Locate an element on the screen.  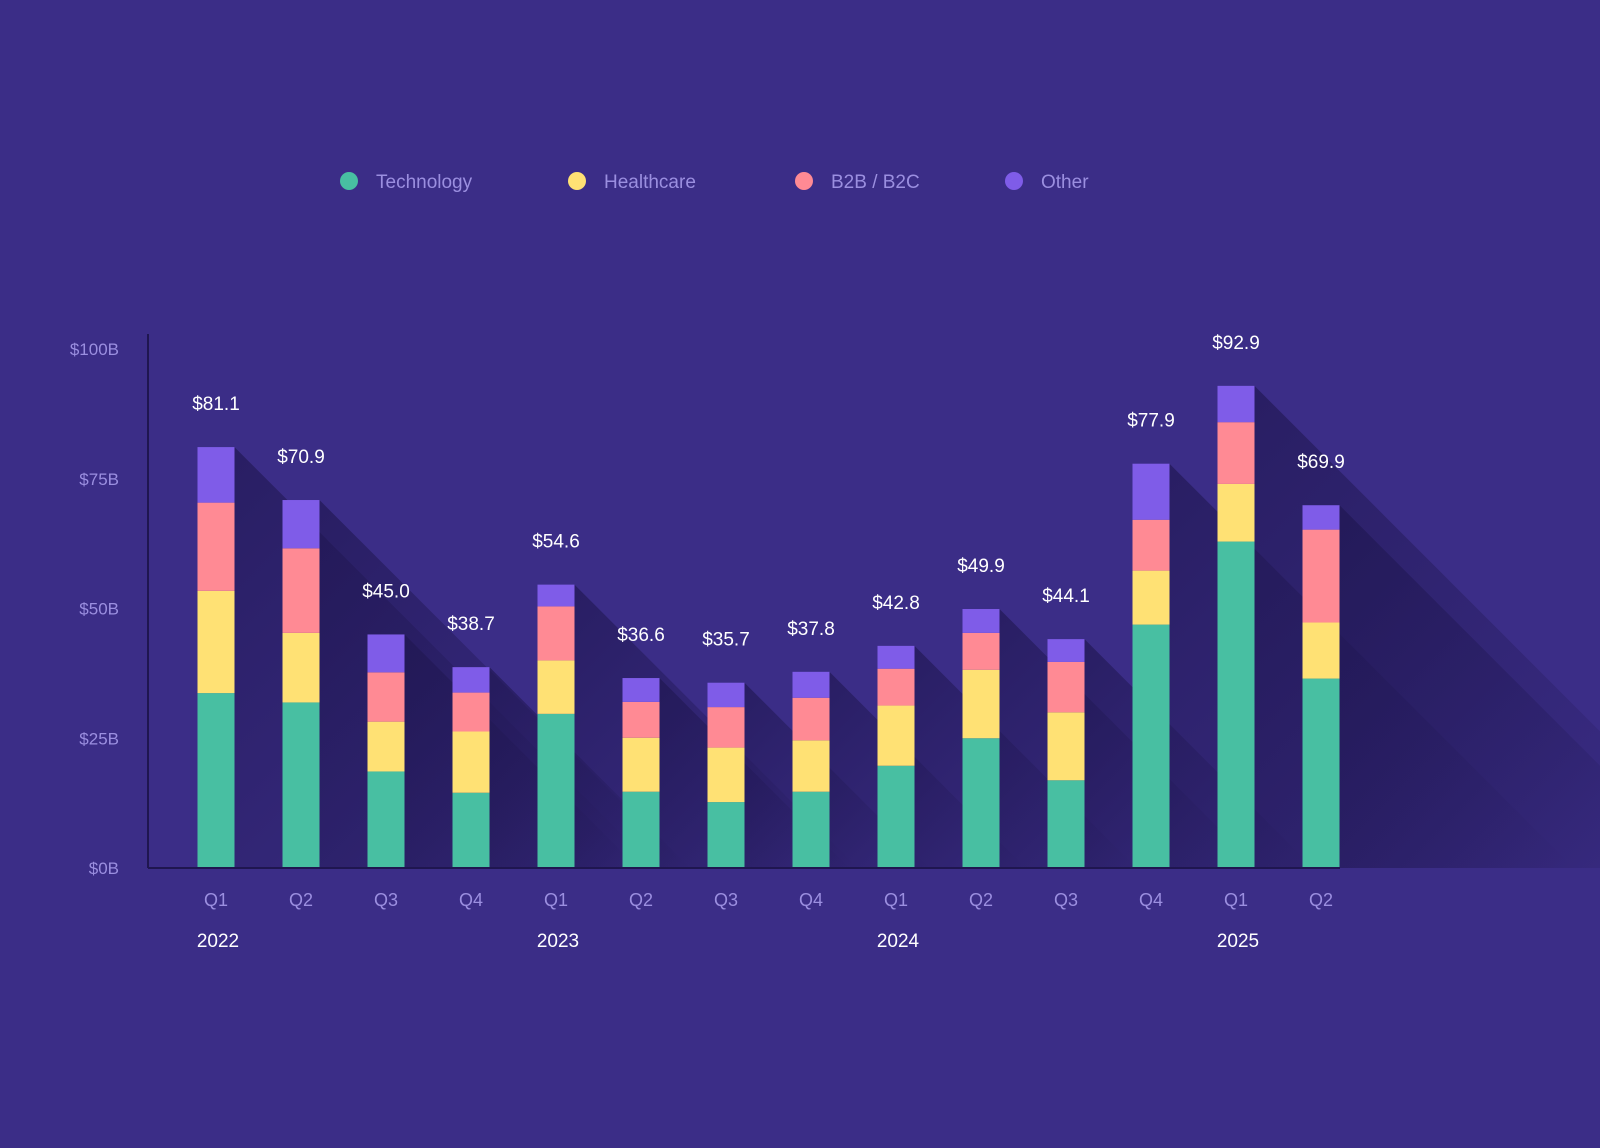
legend: Technology Healthcare B2B / B2C Other is located at coordinates (714, 182).